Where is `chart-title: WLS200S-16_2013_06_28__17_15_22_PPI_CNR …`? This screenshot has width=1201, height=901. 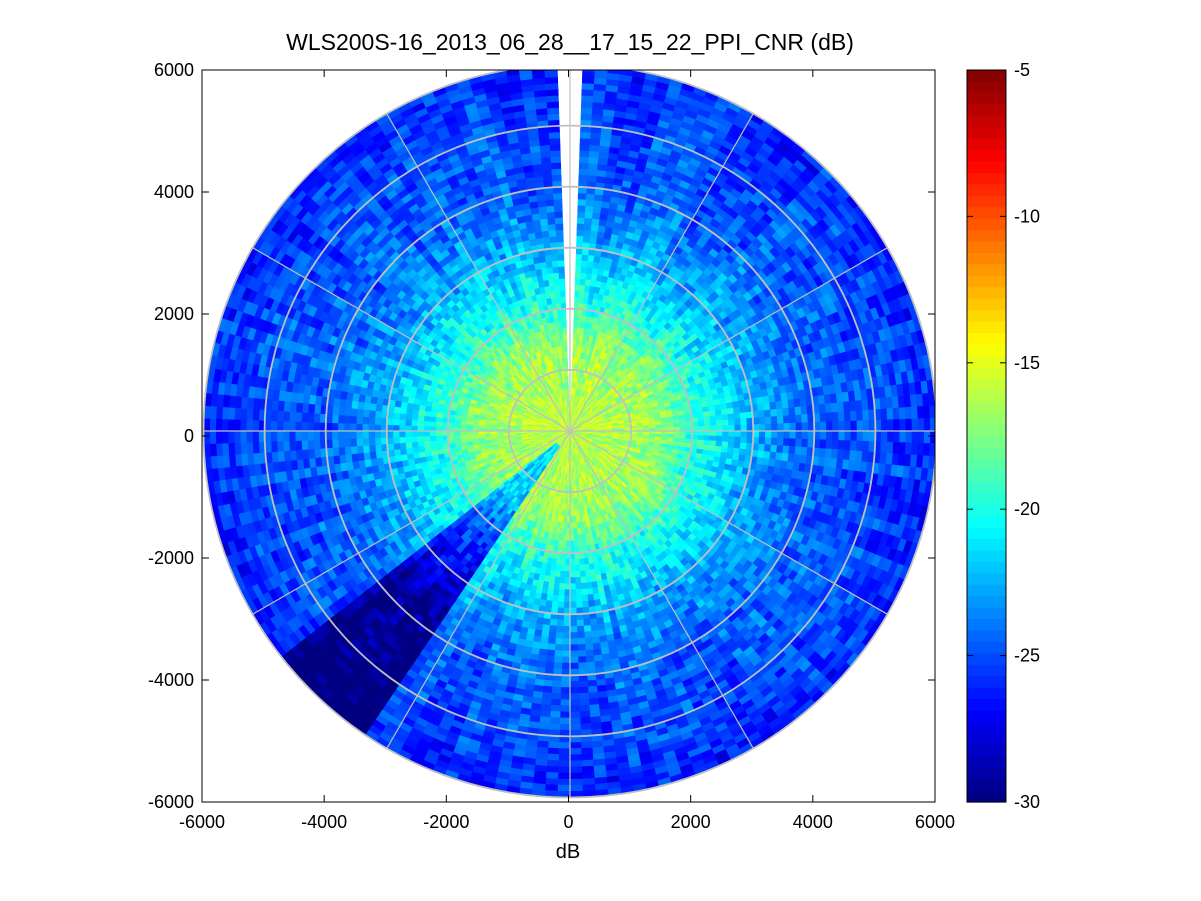 chart-title: WLS200S-16_2013_06_28__17_15_22_PPI_CNR … is located at coordinates (570, 42).